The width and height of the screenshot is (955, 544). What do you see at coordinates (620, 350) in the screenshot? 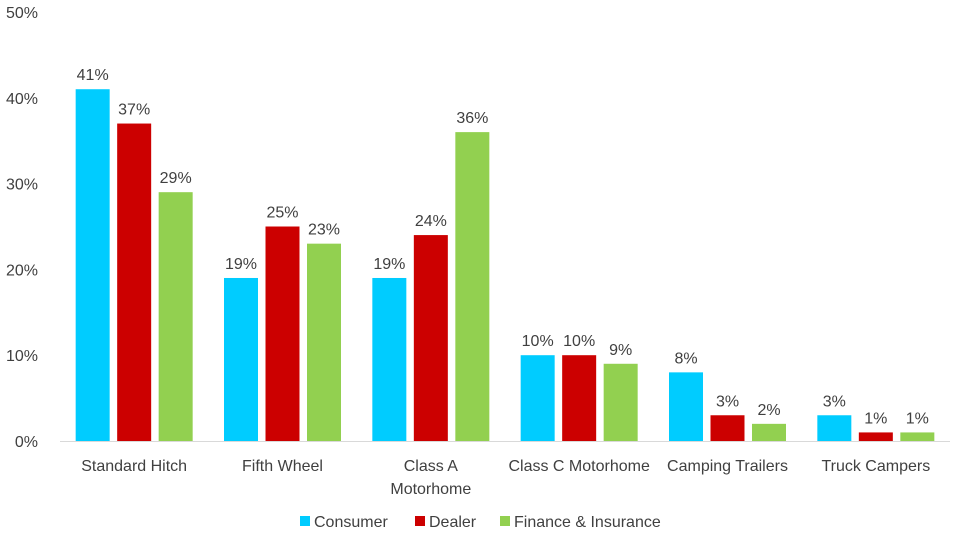
I see `data-label: 9%` at bounding box center [620, 350].